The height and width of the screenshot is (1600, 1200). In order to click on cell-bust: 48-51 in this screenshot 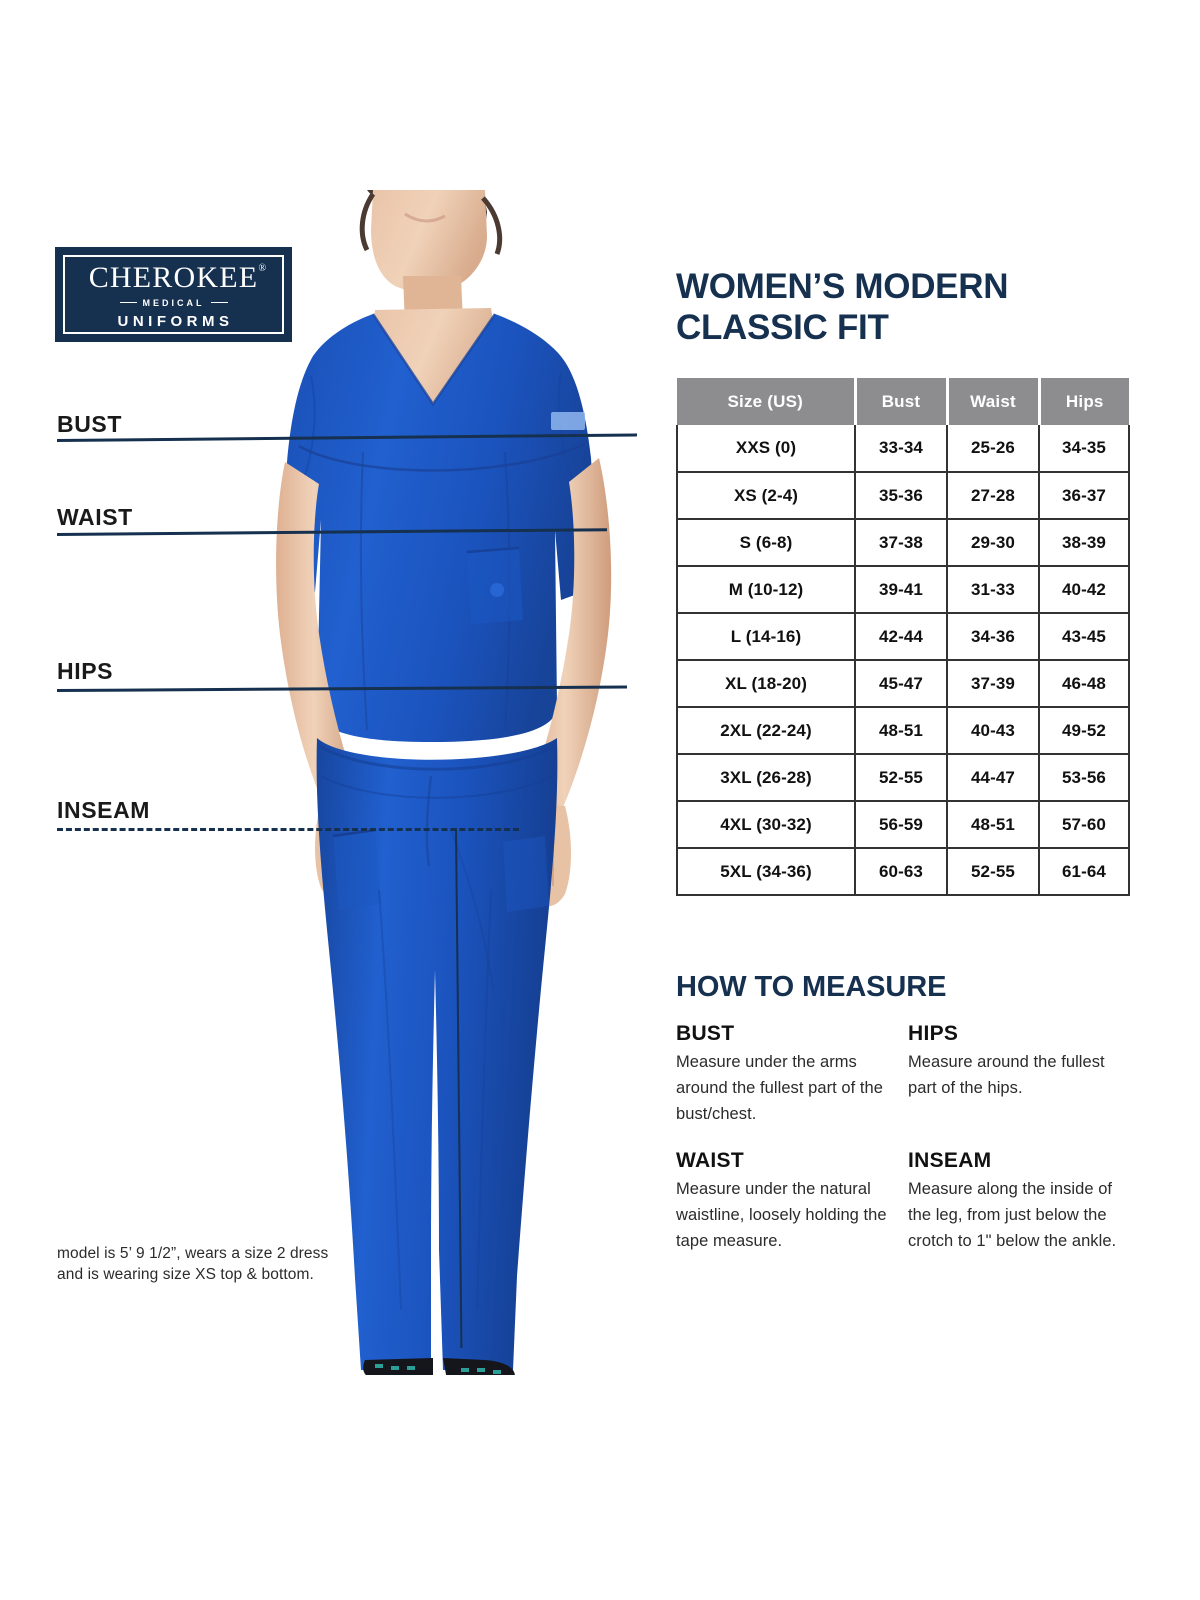, I will do `click(901, 731)`.